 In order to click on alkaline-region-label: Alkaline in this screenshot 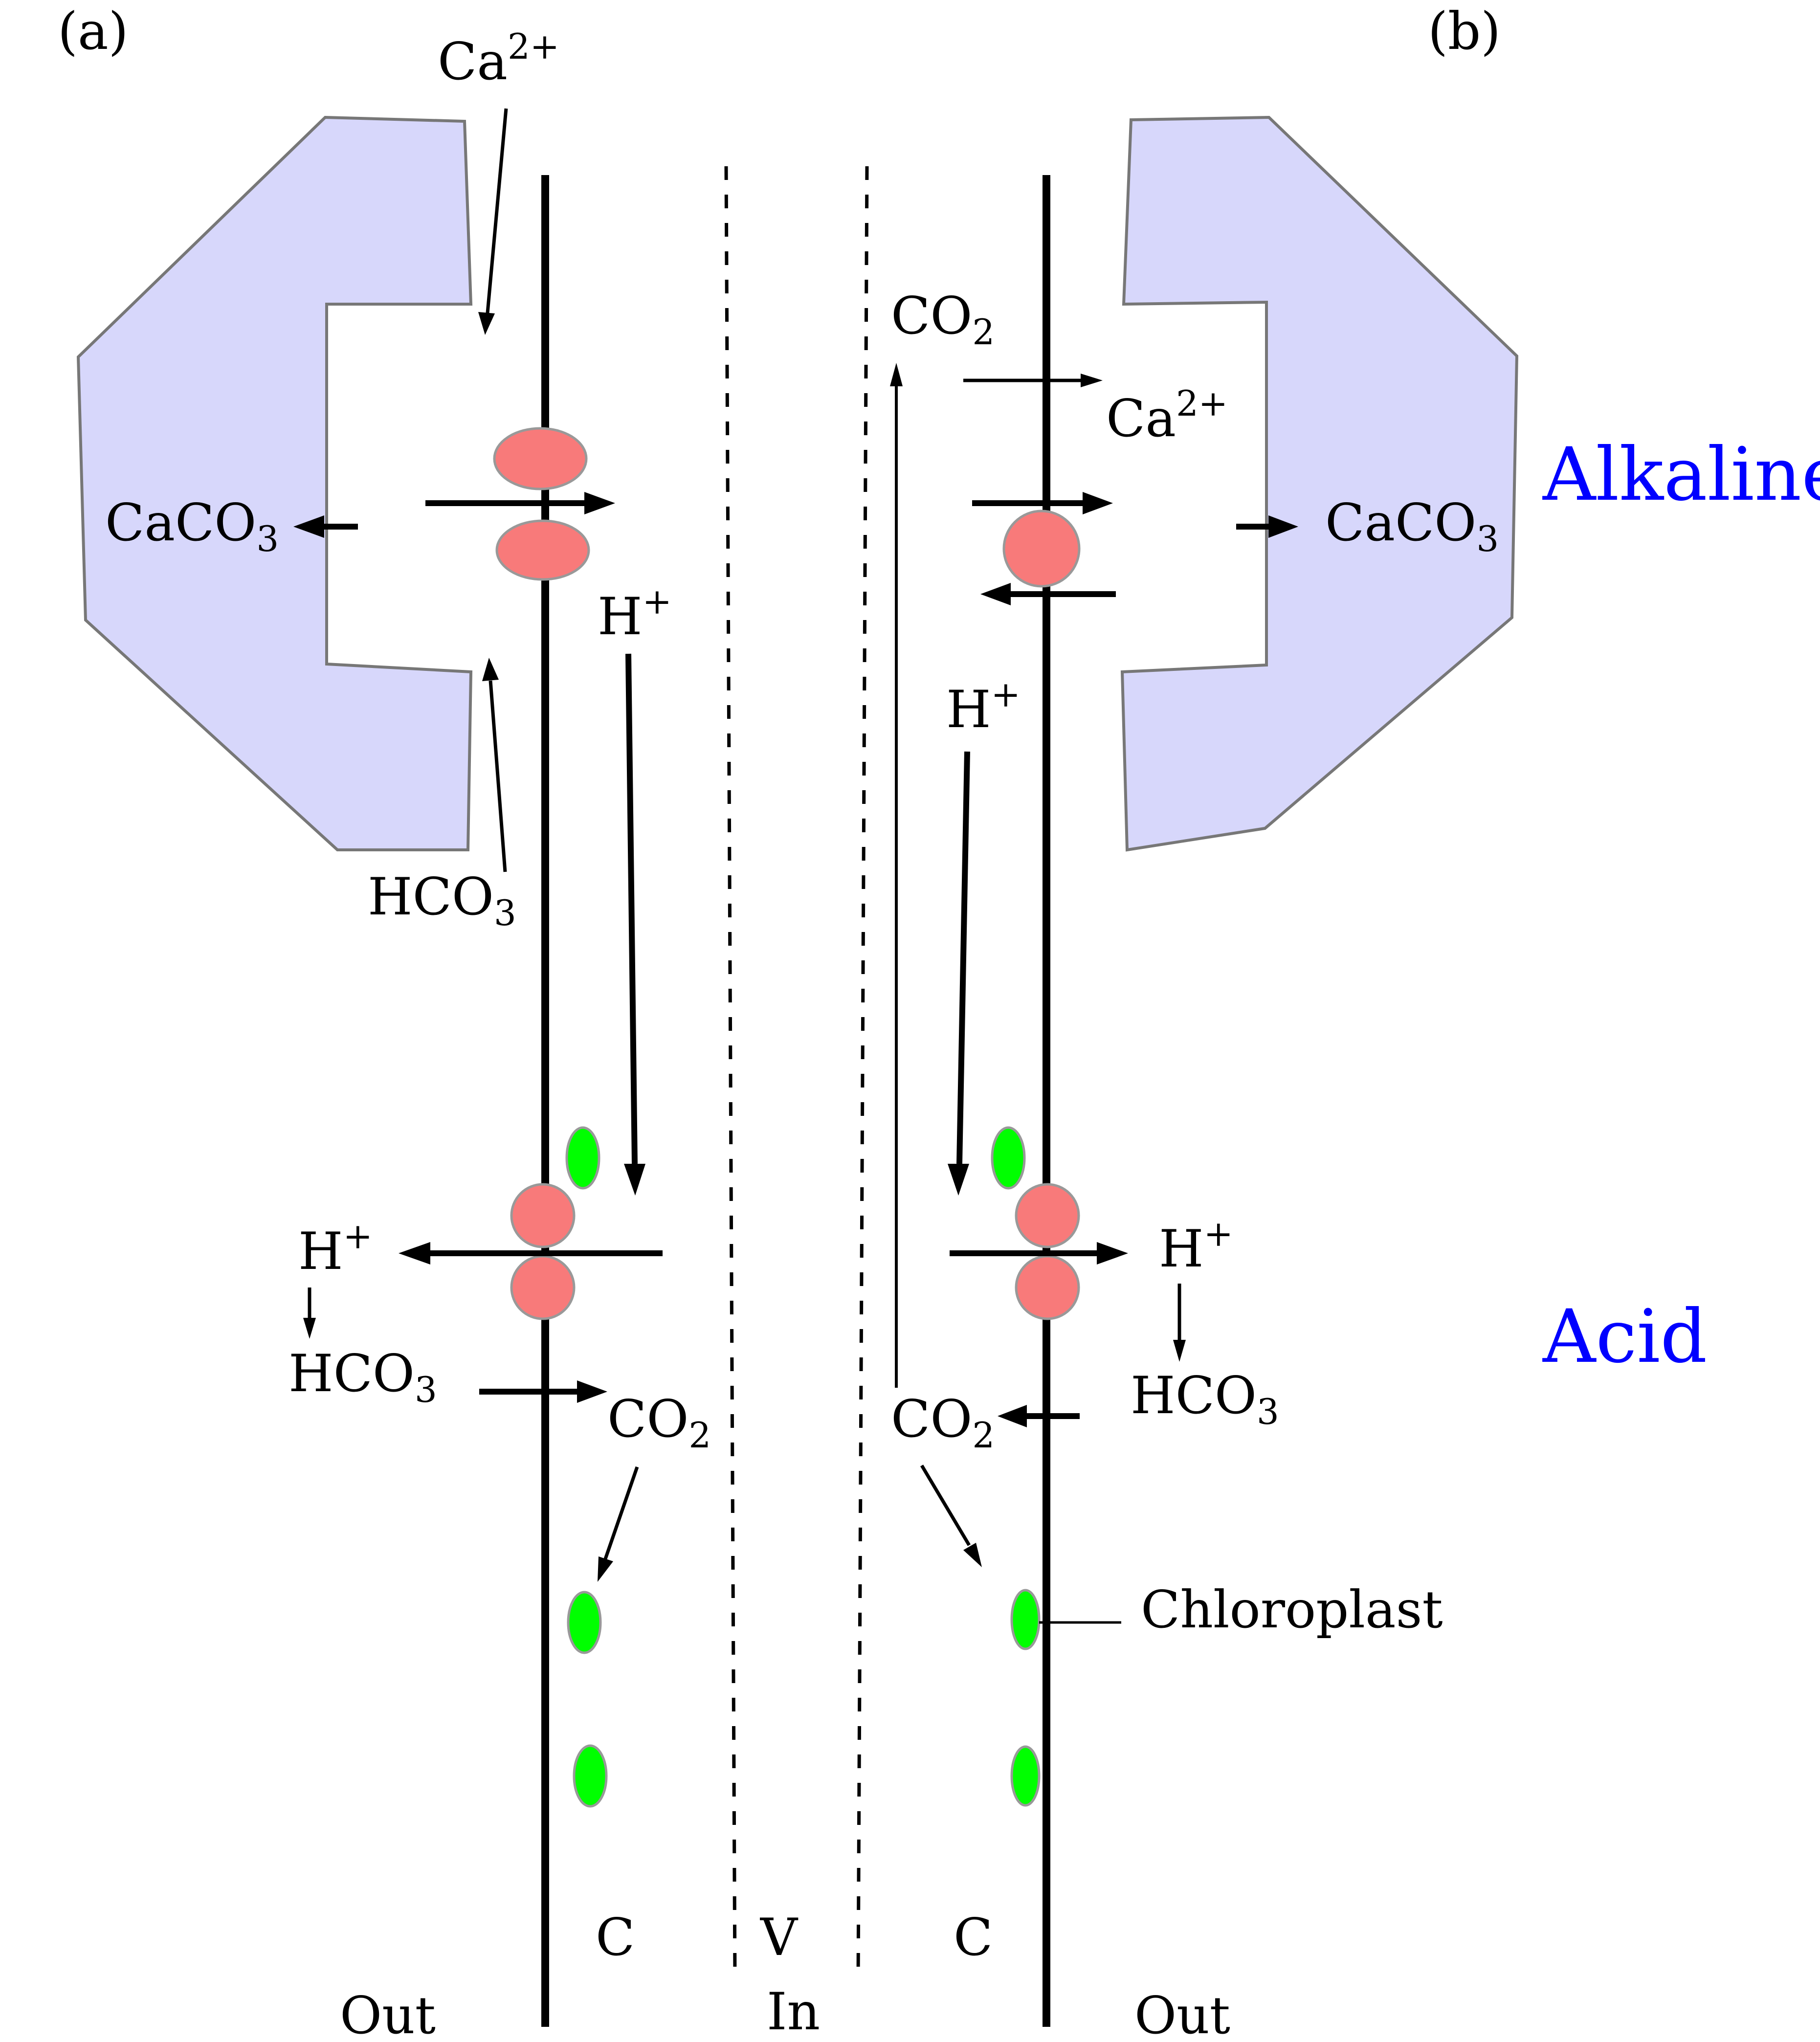, I will do `click(1681, 474)`.